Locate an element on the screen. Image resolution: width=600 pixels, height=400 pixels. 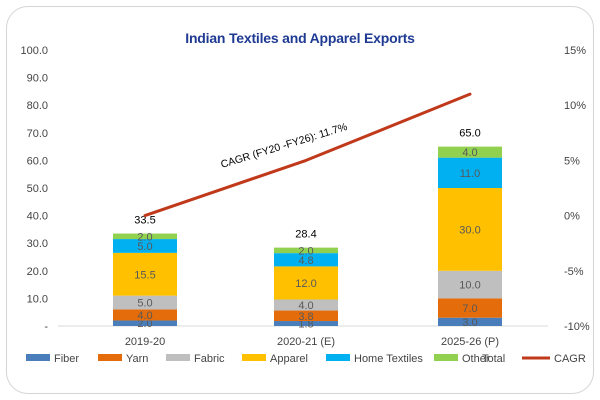
x-category-label: 2025-26 (P) is located at coordinates (470, 342).